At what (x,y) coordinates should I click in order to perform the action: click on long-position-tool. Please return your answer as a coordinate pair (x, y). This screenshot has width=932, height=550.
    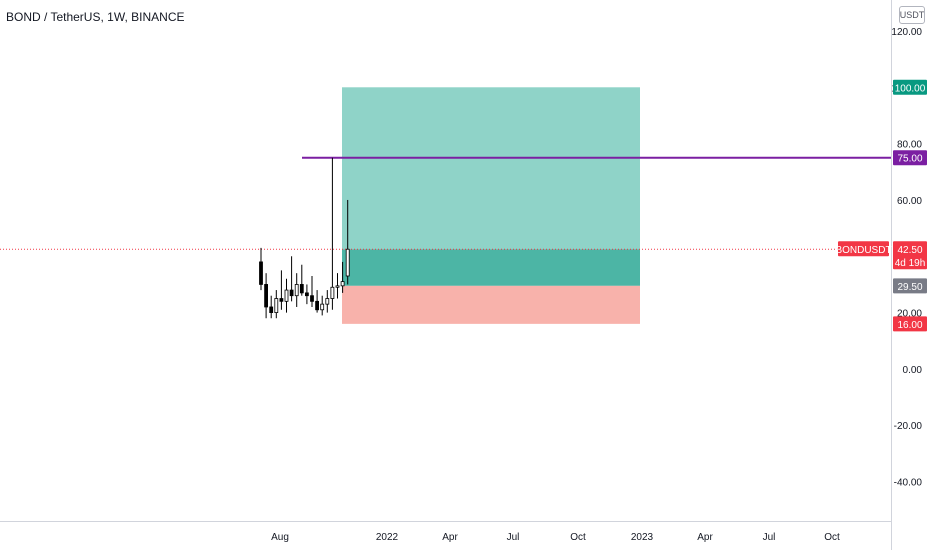
    Looking at the image, I should click on (491, 205).